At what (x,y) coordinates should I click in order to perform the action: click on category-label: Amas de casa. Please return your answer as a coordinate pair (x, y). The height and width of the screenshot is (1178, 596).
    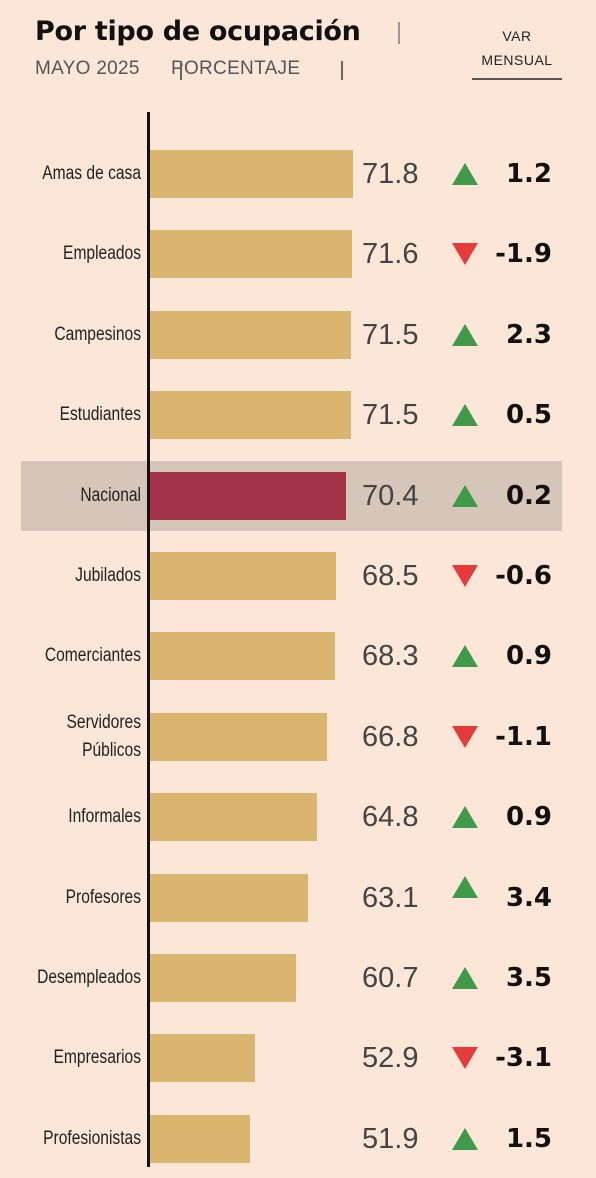
    Looking at the image, I should click on (83, 174).